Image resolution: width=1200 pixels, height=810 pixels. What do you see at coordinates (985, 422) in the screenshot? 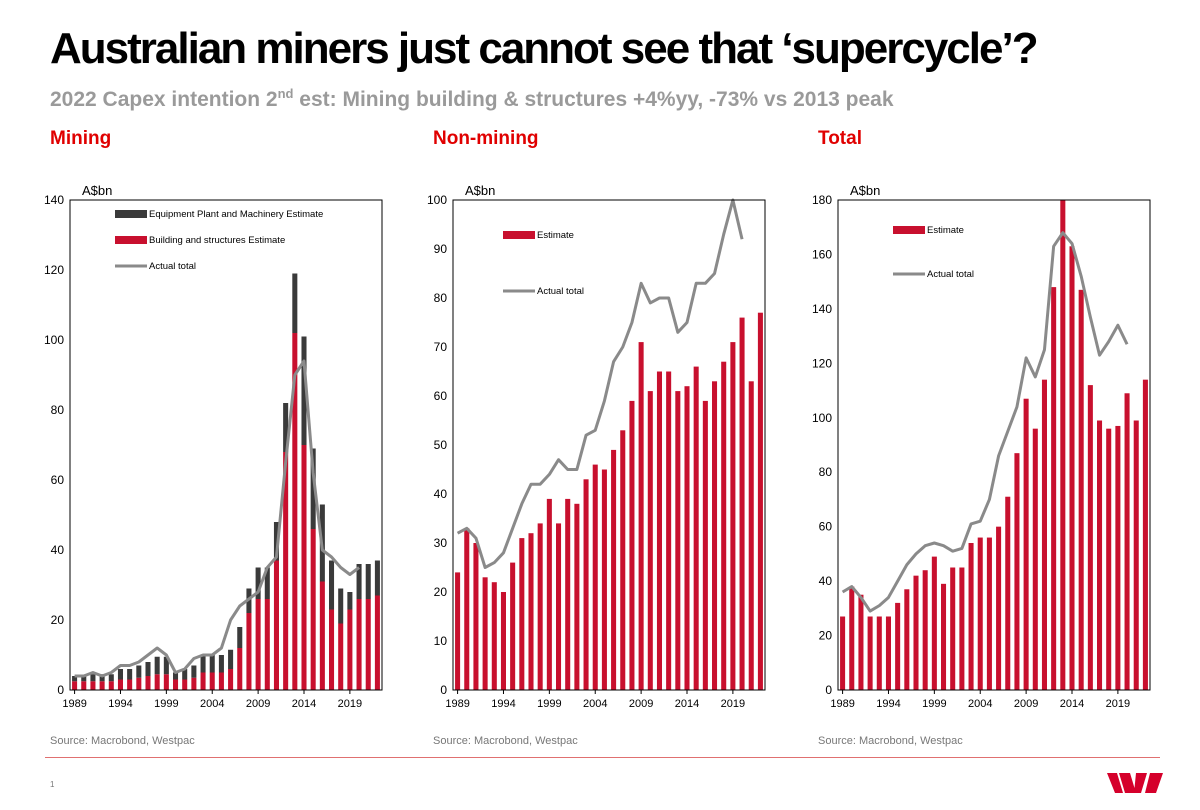
I see `actual-total-line` at bounding box center [985, 422].